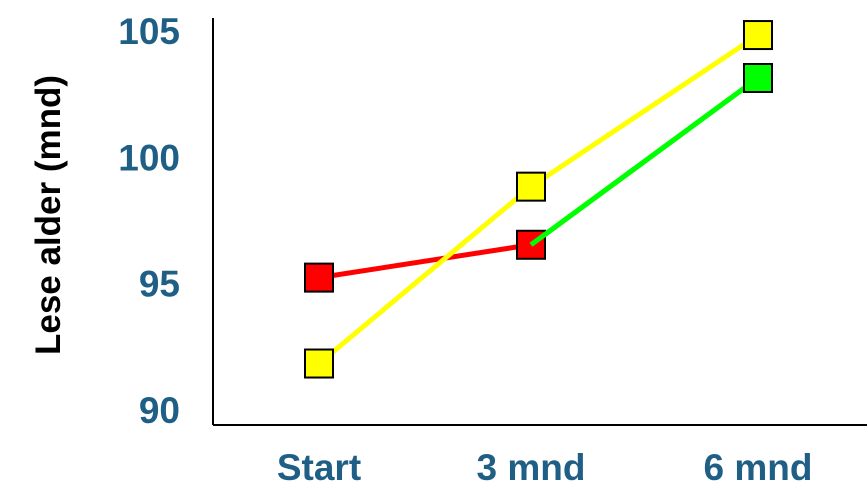 The width and height of the screenshot is (867, 488). I want to click on series-line-2-overlay, so click(644, 161).